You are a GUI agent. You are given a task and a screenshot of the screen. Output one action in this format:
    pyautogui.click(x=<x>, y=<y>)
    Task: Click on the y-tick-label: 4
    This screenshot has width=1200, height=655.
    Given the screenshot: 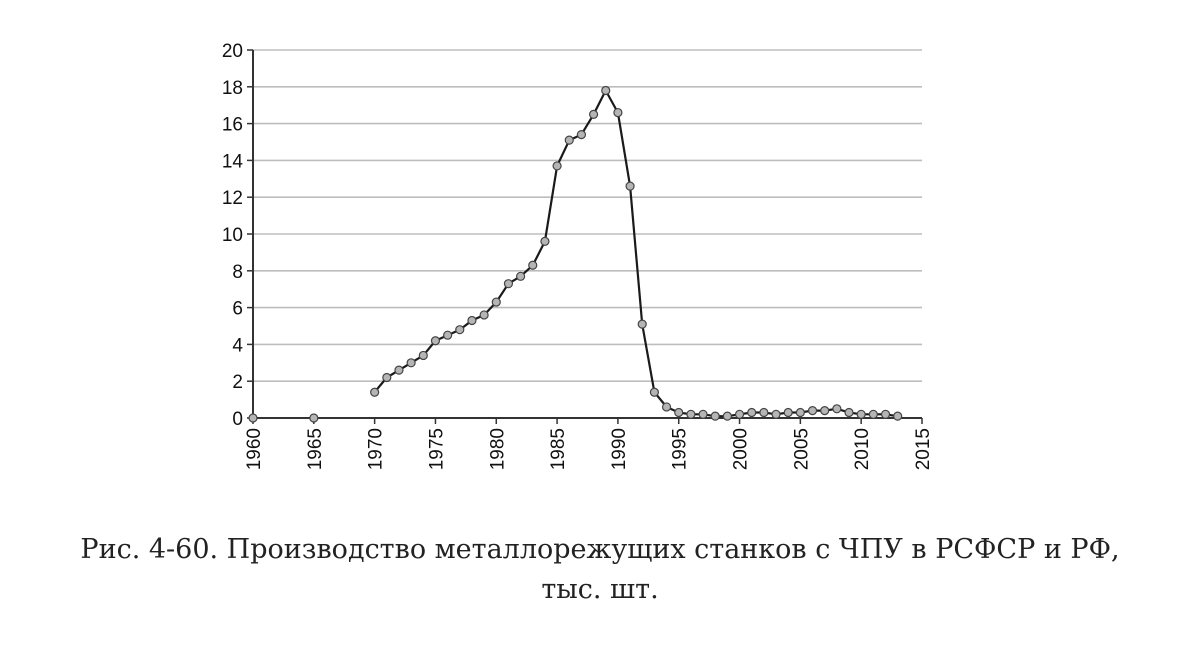 What is the action you would take?
    pyautogui.click(x=237, y=345)
    